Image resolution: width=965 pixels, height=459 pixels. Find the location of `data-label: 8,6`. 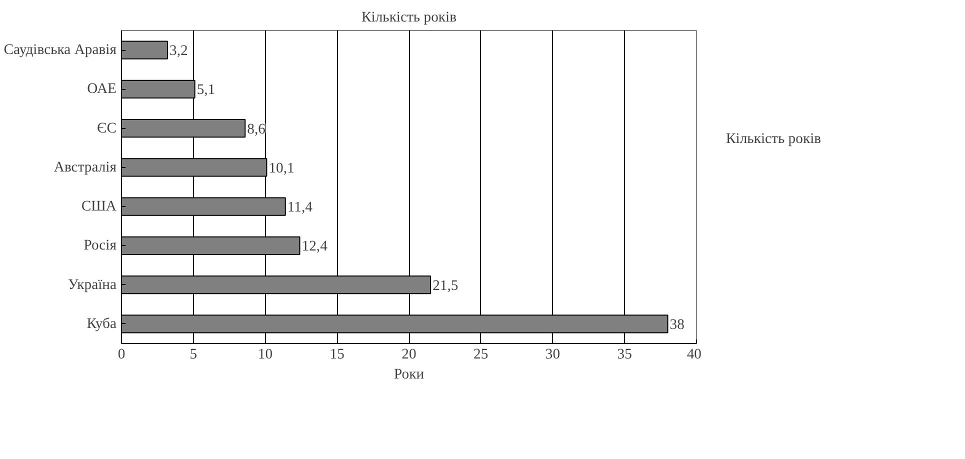

data-label: 8,6 is located at coordinates (256, 129).